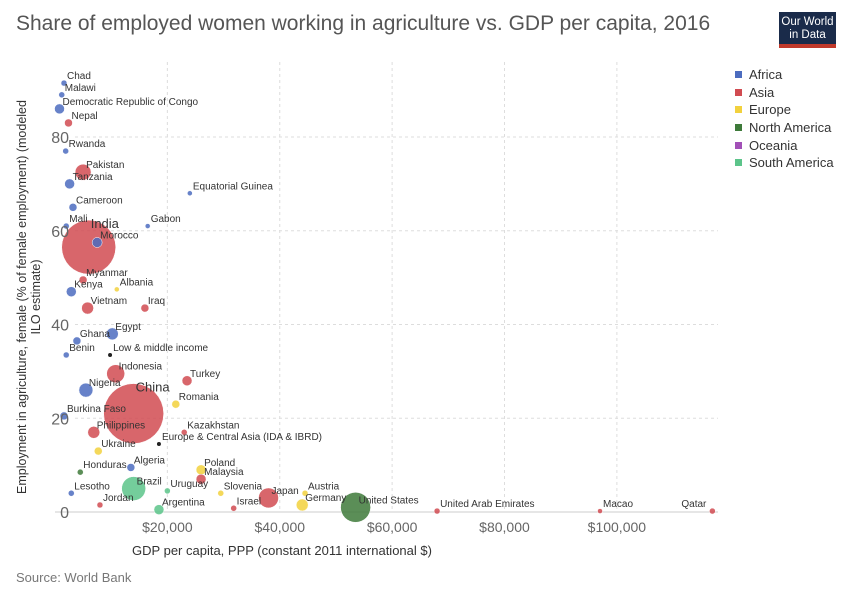 The image size is (850, 600). Describe the element at coordinates (618, 504) in the screenshot. I see `data-label: Macao` at that location.